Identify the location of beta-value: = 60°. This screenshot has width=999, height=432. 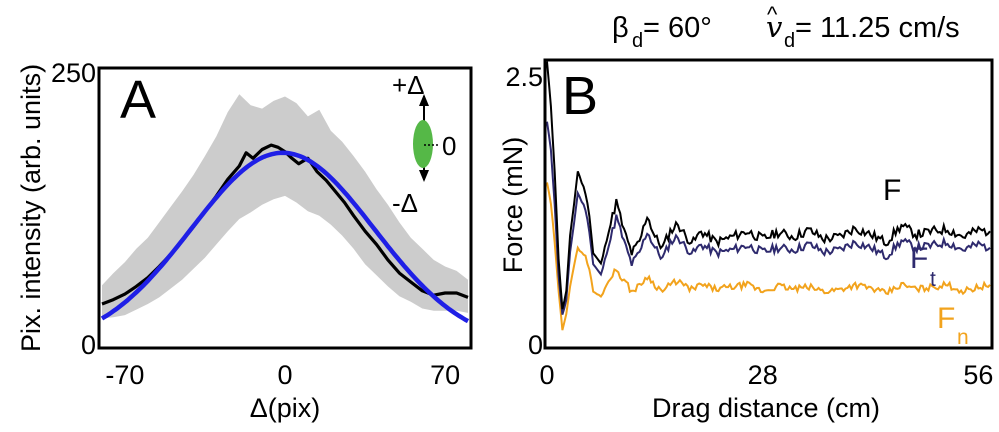
(677, 28).